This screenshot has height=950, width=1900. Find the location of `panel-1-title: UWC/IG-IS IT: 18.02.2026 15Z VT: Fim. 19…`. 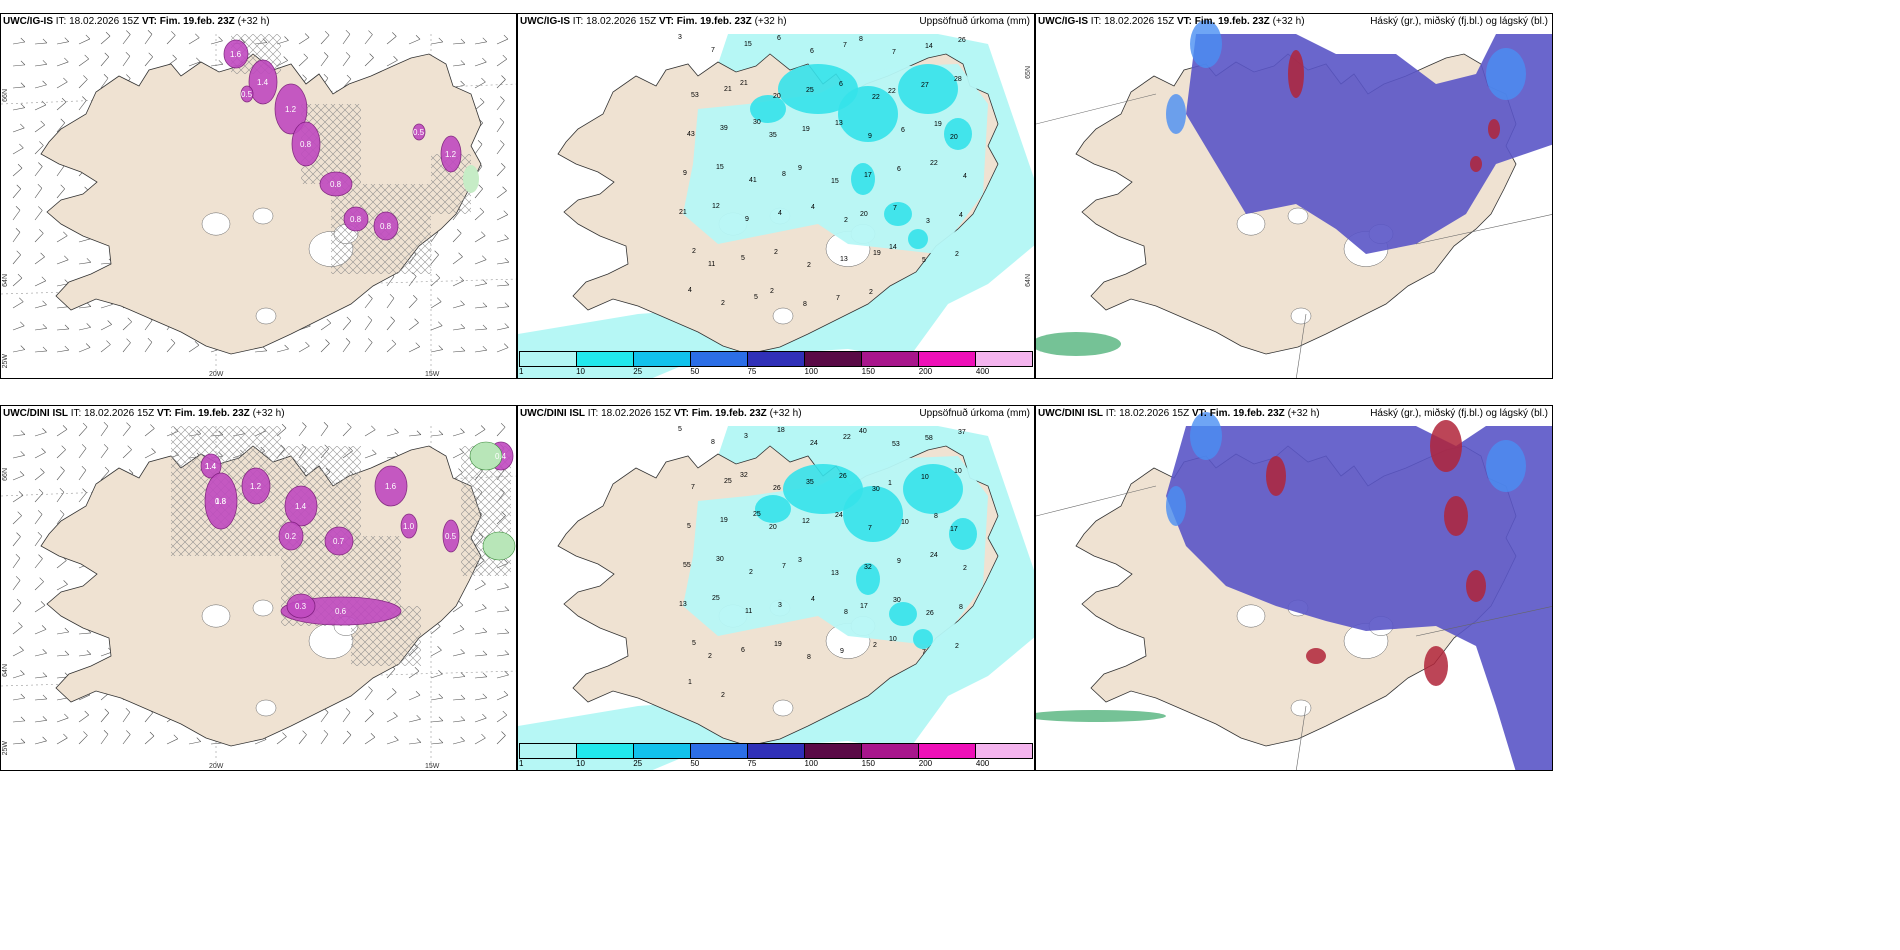

panel-1-title: UWC/IG-IS IT: 18.02.2026 15Z VT: Fim. 19… is located at coordinates (136, 21).